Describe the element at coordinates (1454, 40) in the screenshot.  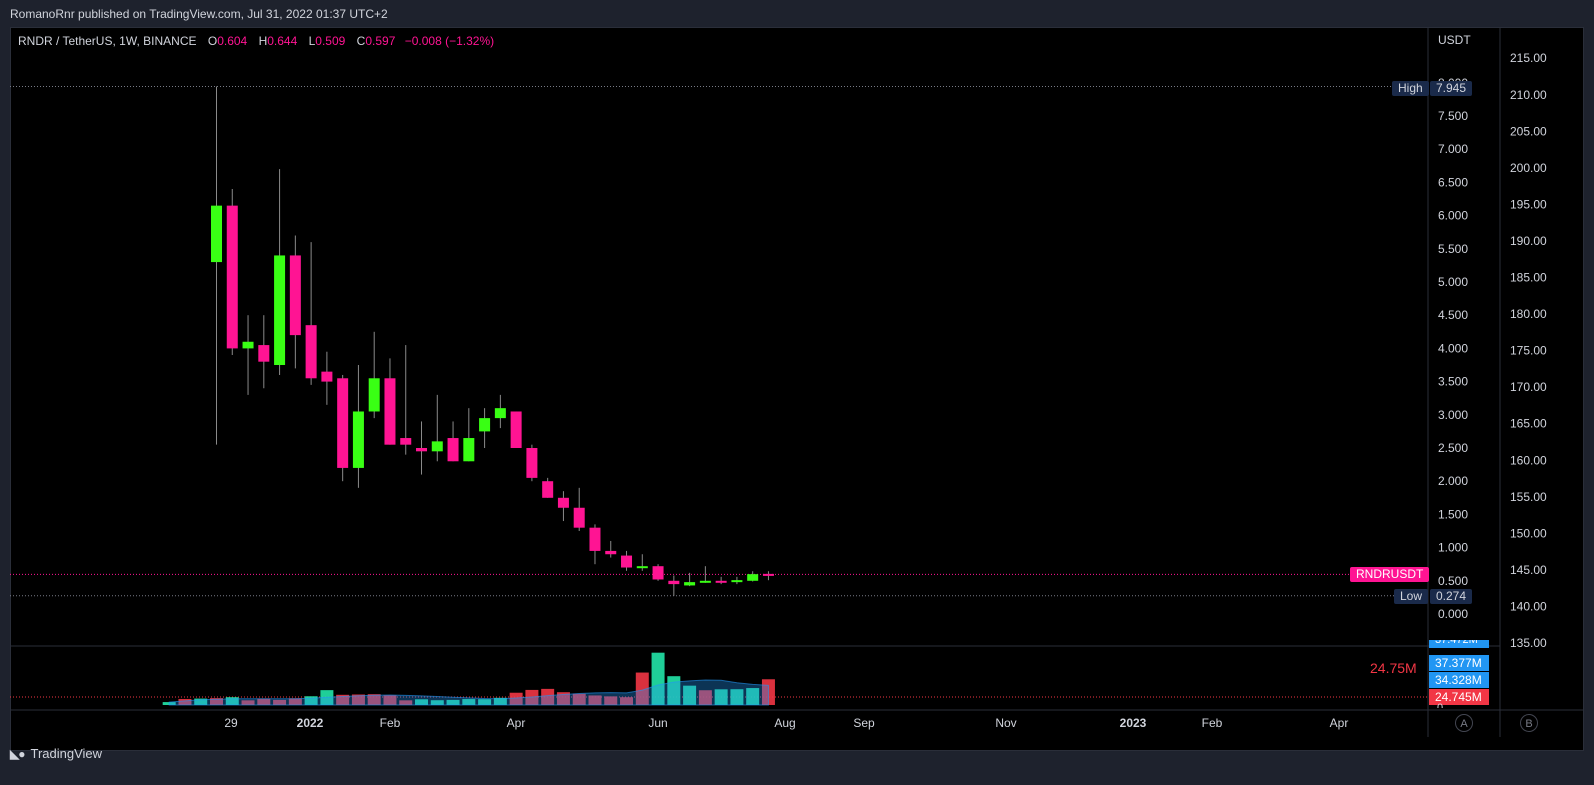
I see `price-unit-label: USDT` at that location.